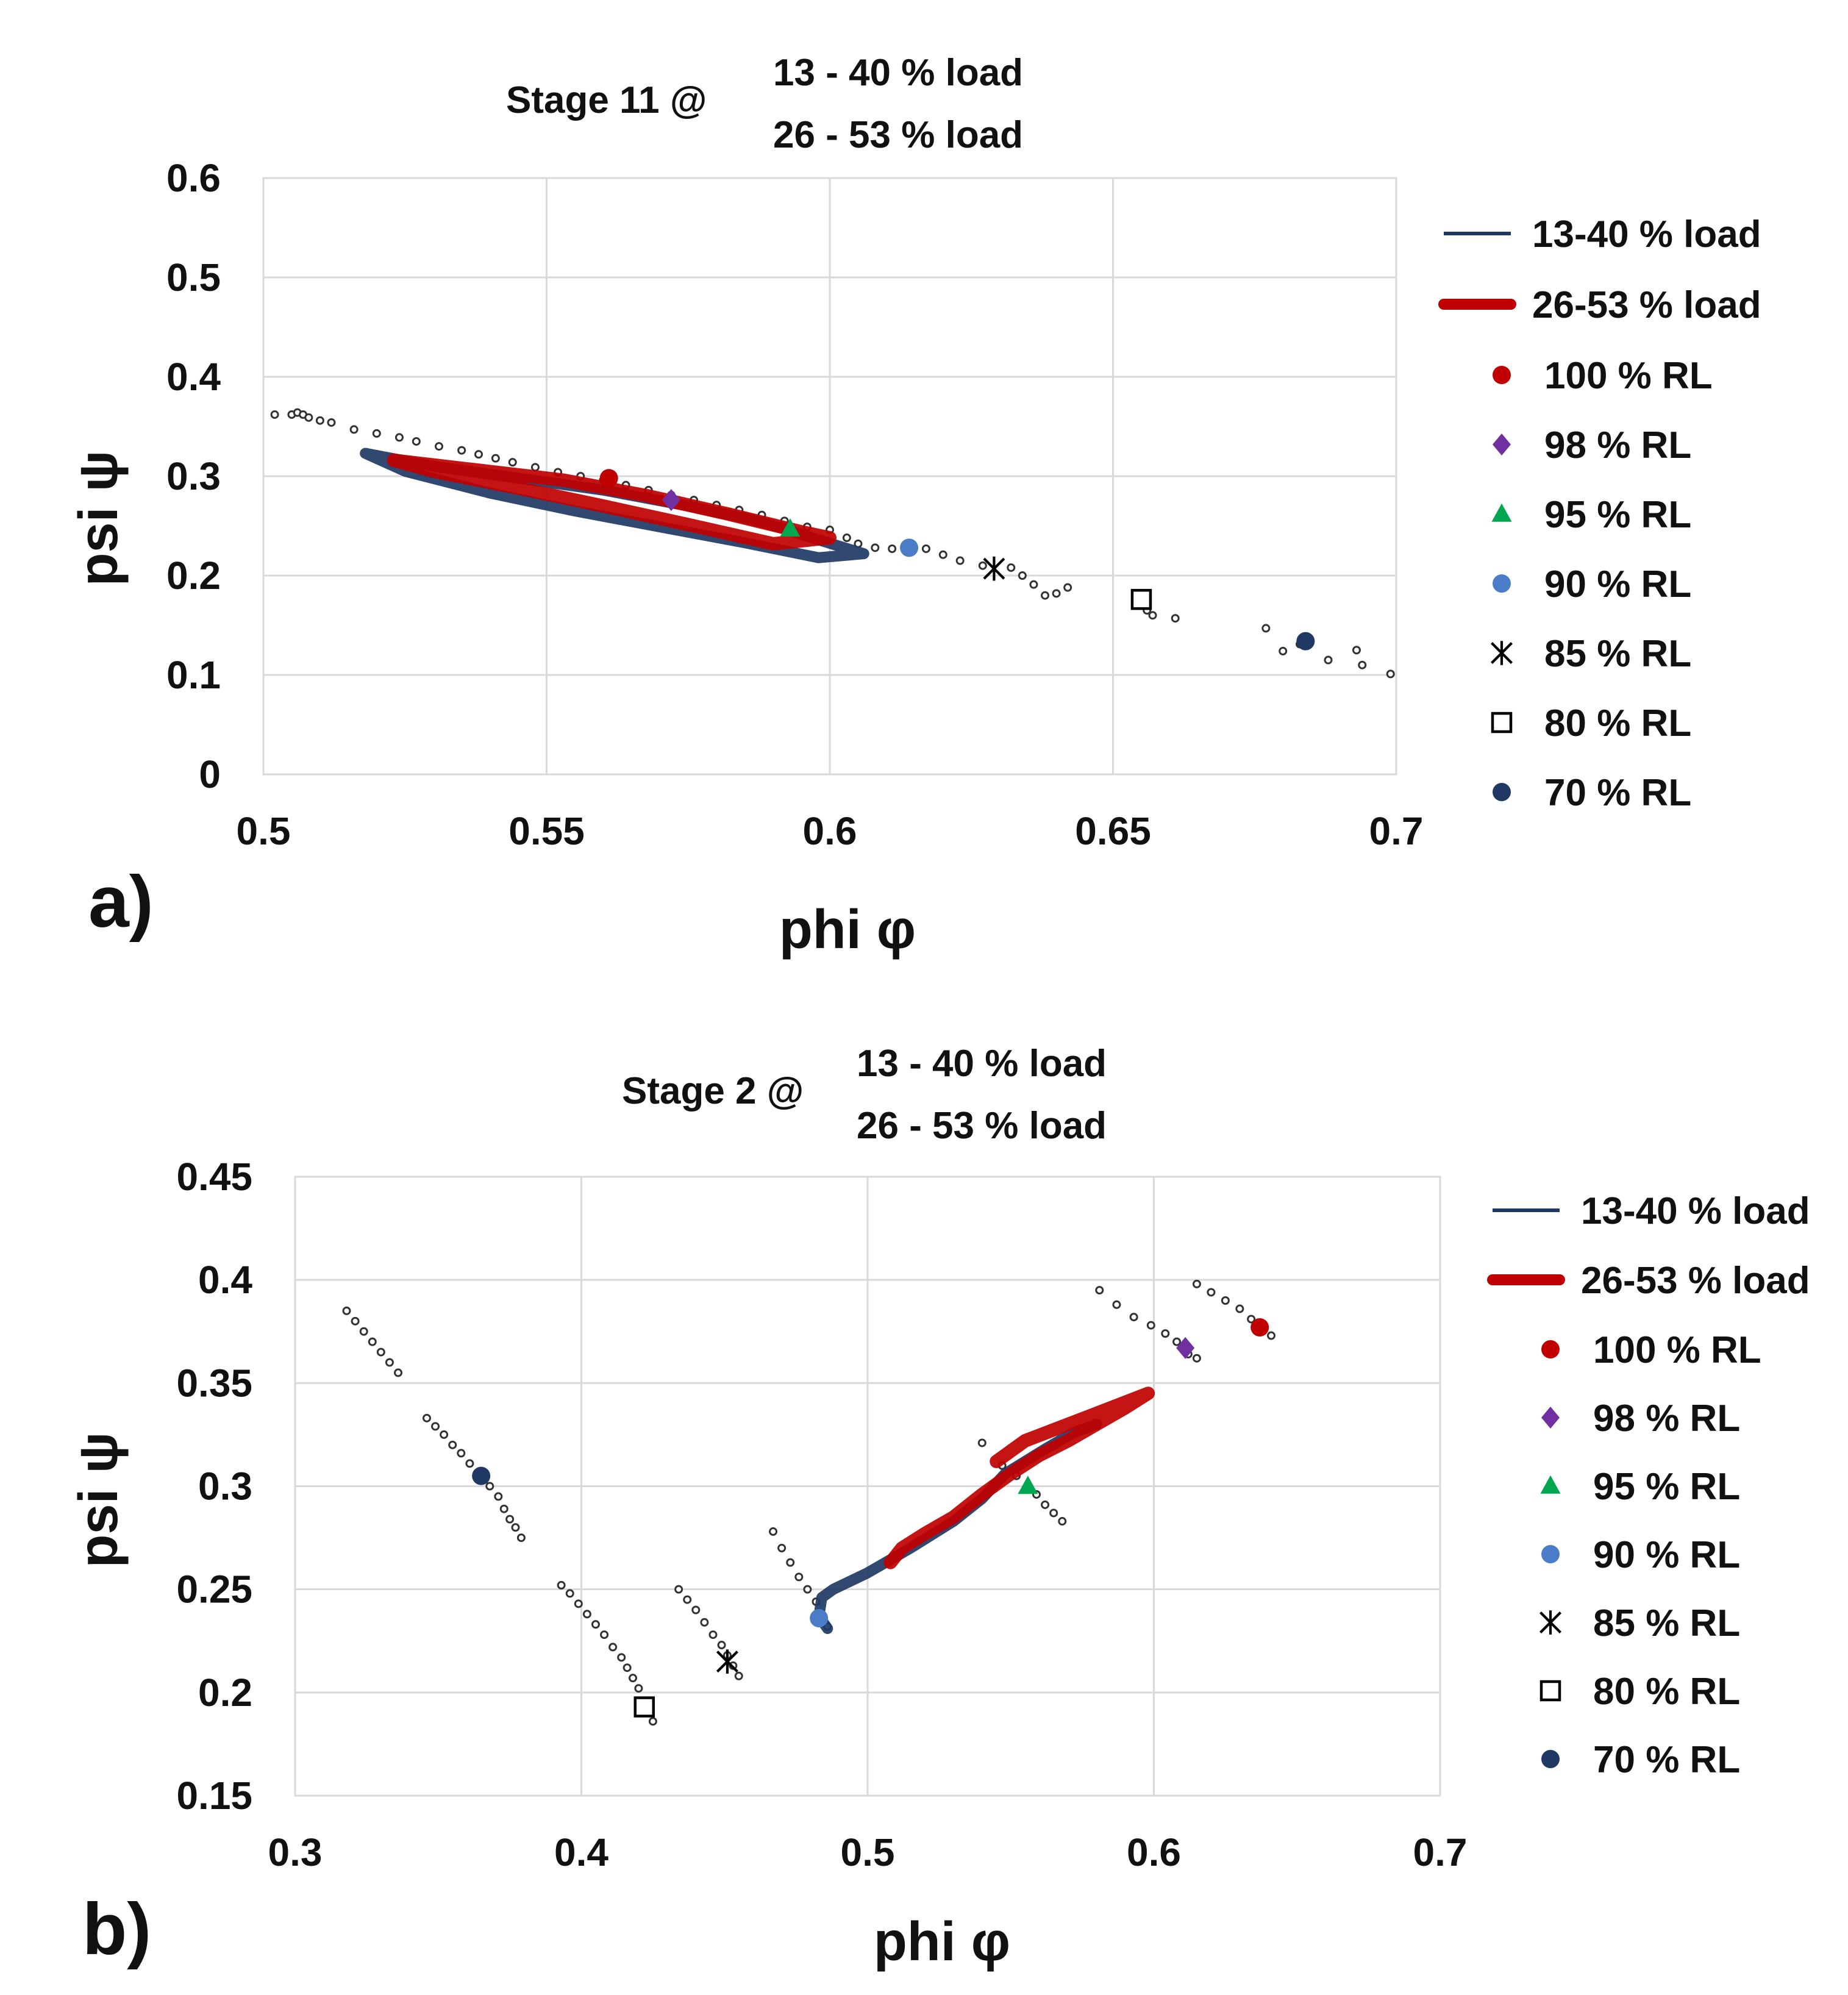 Image resolution: width=1848 pixels, height=1995 pixels. Describe the element at coordinates (606, 100) in the screenshot. I see `panel-a-title-prefix: Stage 11 @` at that location.